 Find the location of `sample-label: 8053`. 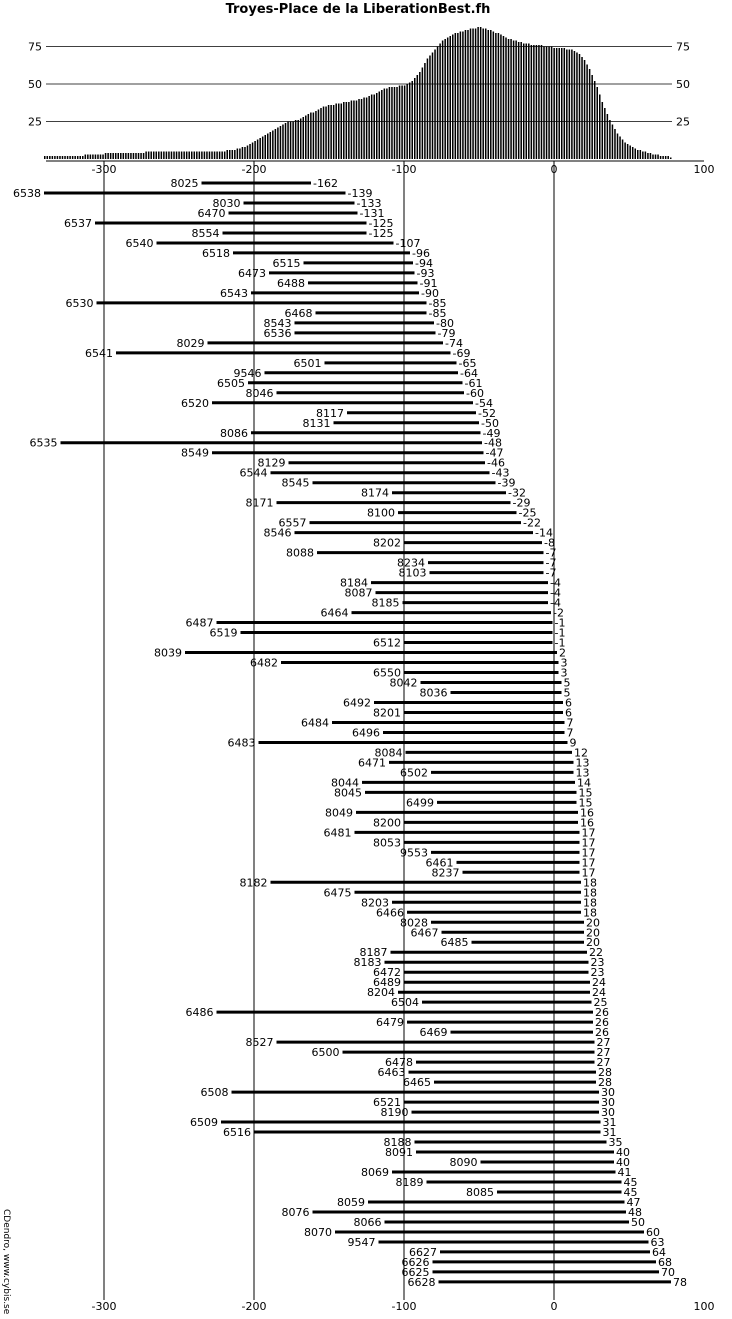

sample-label: 8053 is located at coordinates (387, 842).